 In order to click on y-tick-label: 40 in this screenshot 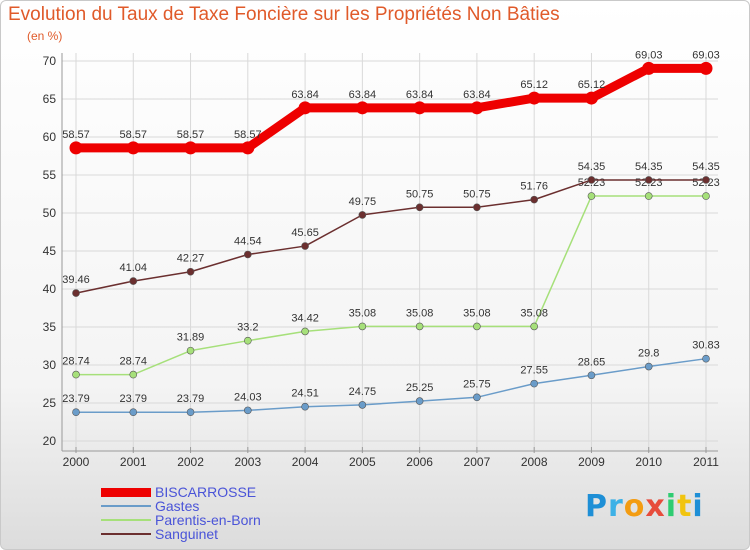, I will do `click(50, 289)`.